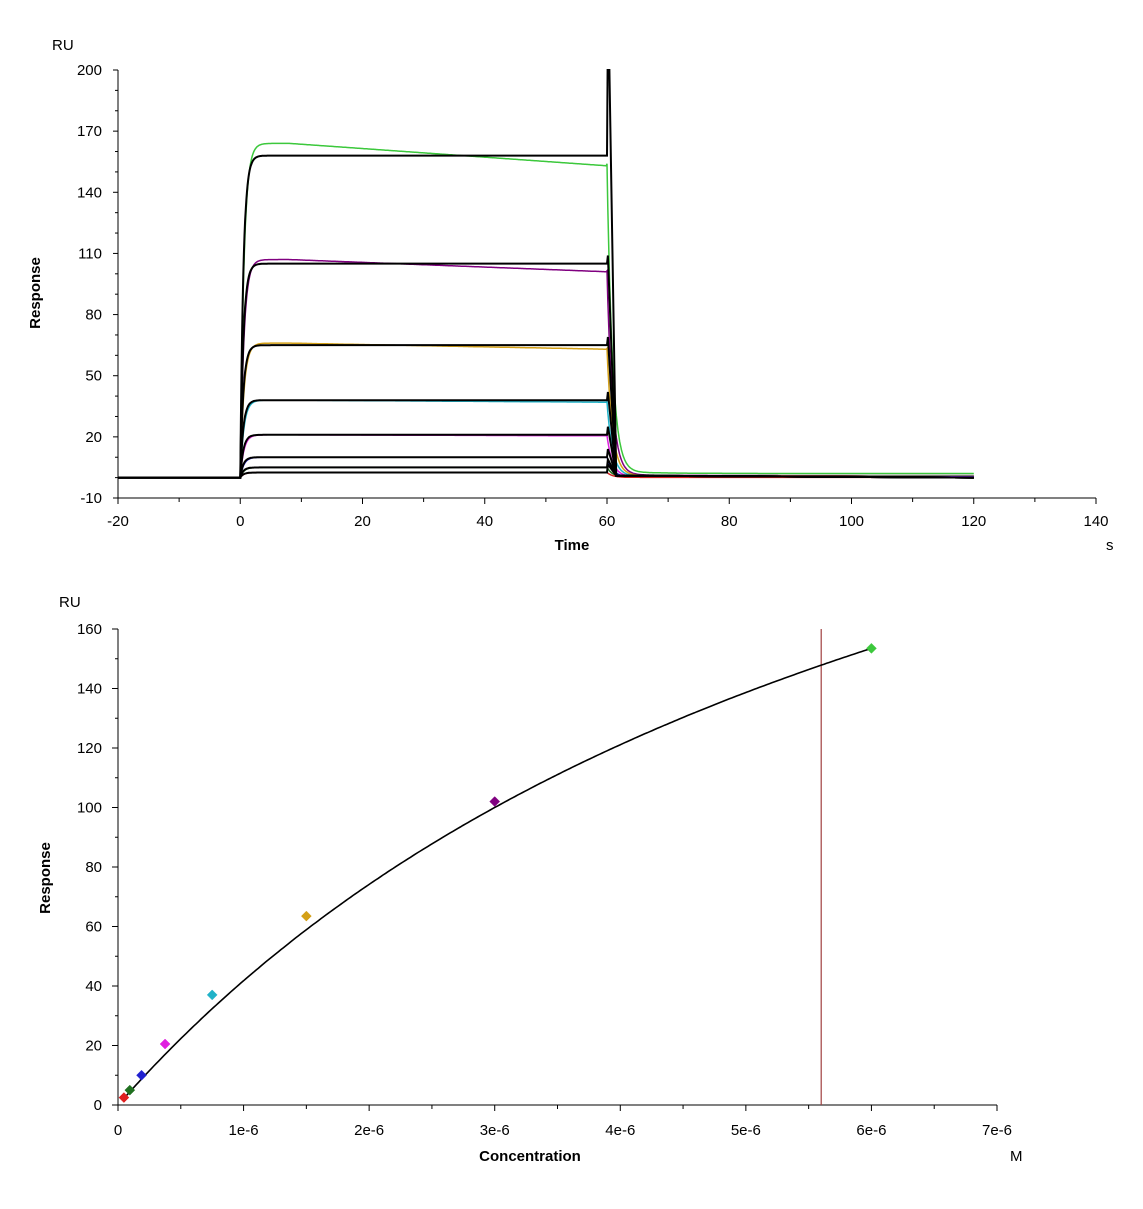 The width and height of the screenshot is (1143, 1209). What do you see at coordinates (546, 470) in the screenshot?
I see `fitted-curve` at bounding box center [546, 470].